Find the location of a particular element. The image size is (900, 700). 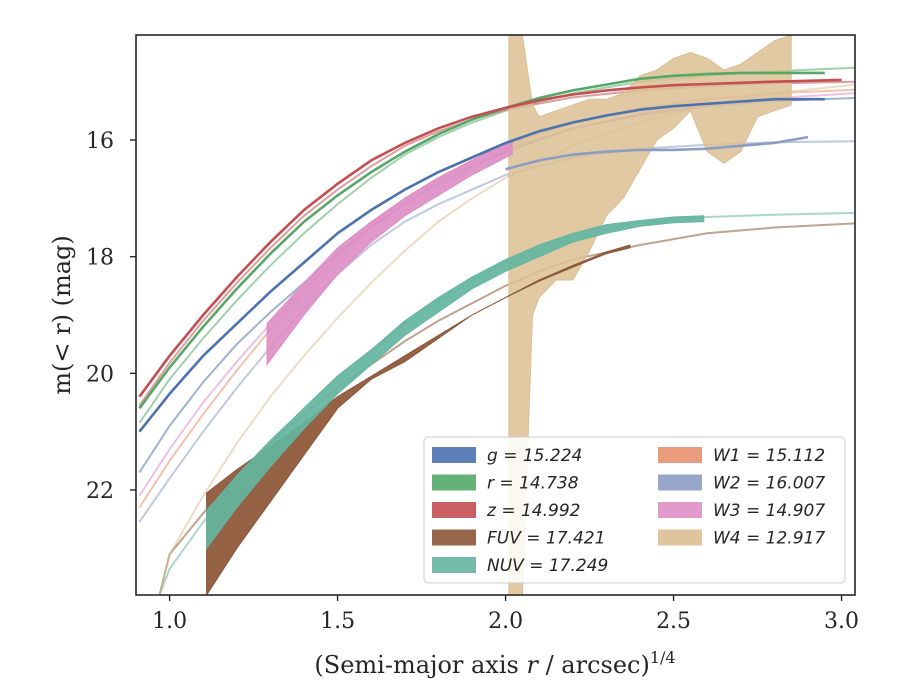

legend-swatch-w4 is located at coordinates (680, 537).